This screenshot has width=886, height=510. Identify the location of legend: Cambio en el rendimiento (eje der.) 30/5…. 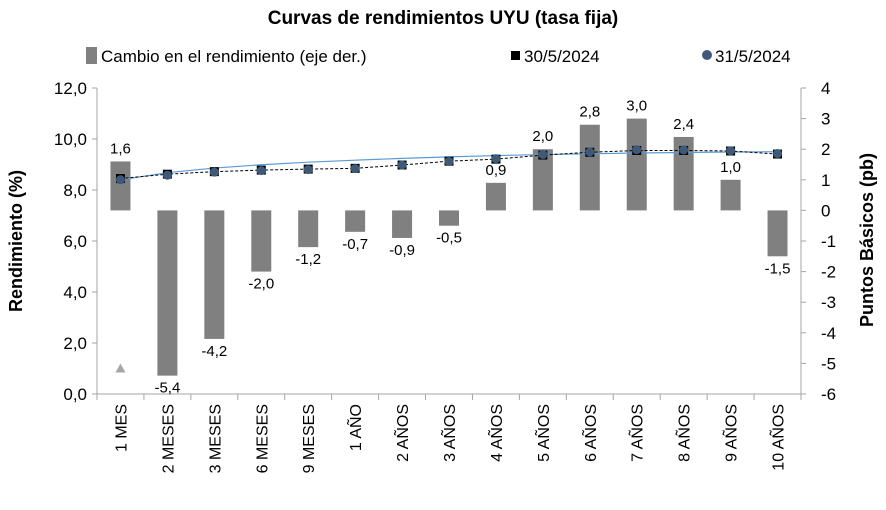
(438, 56).